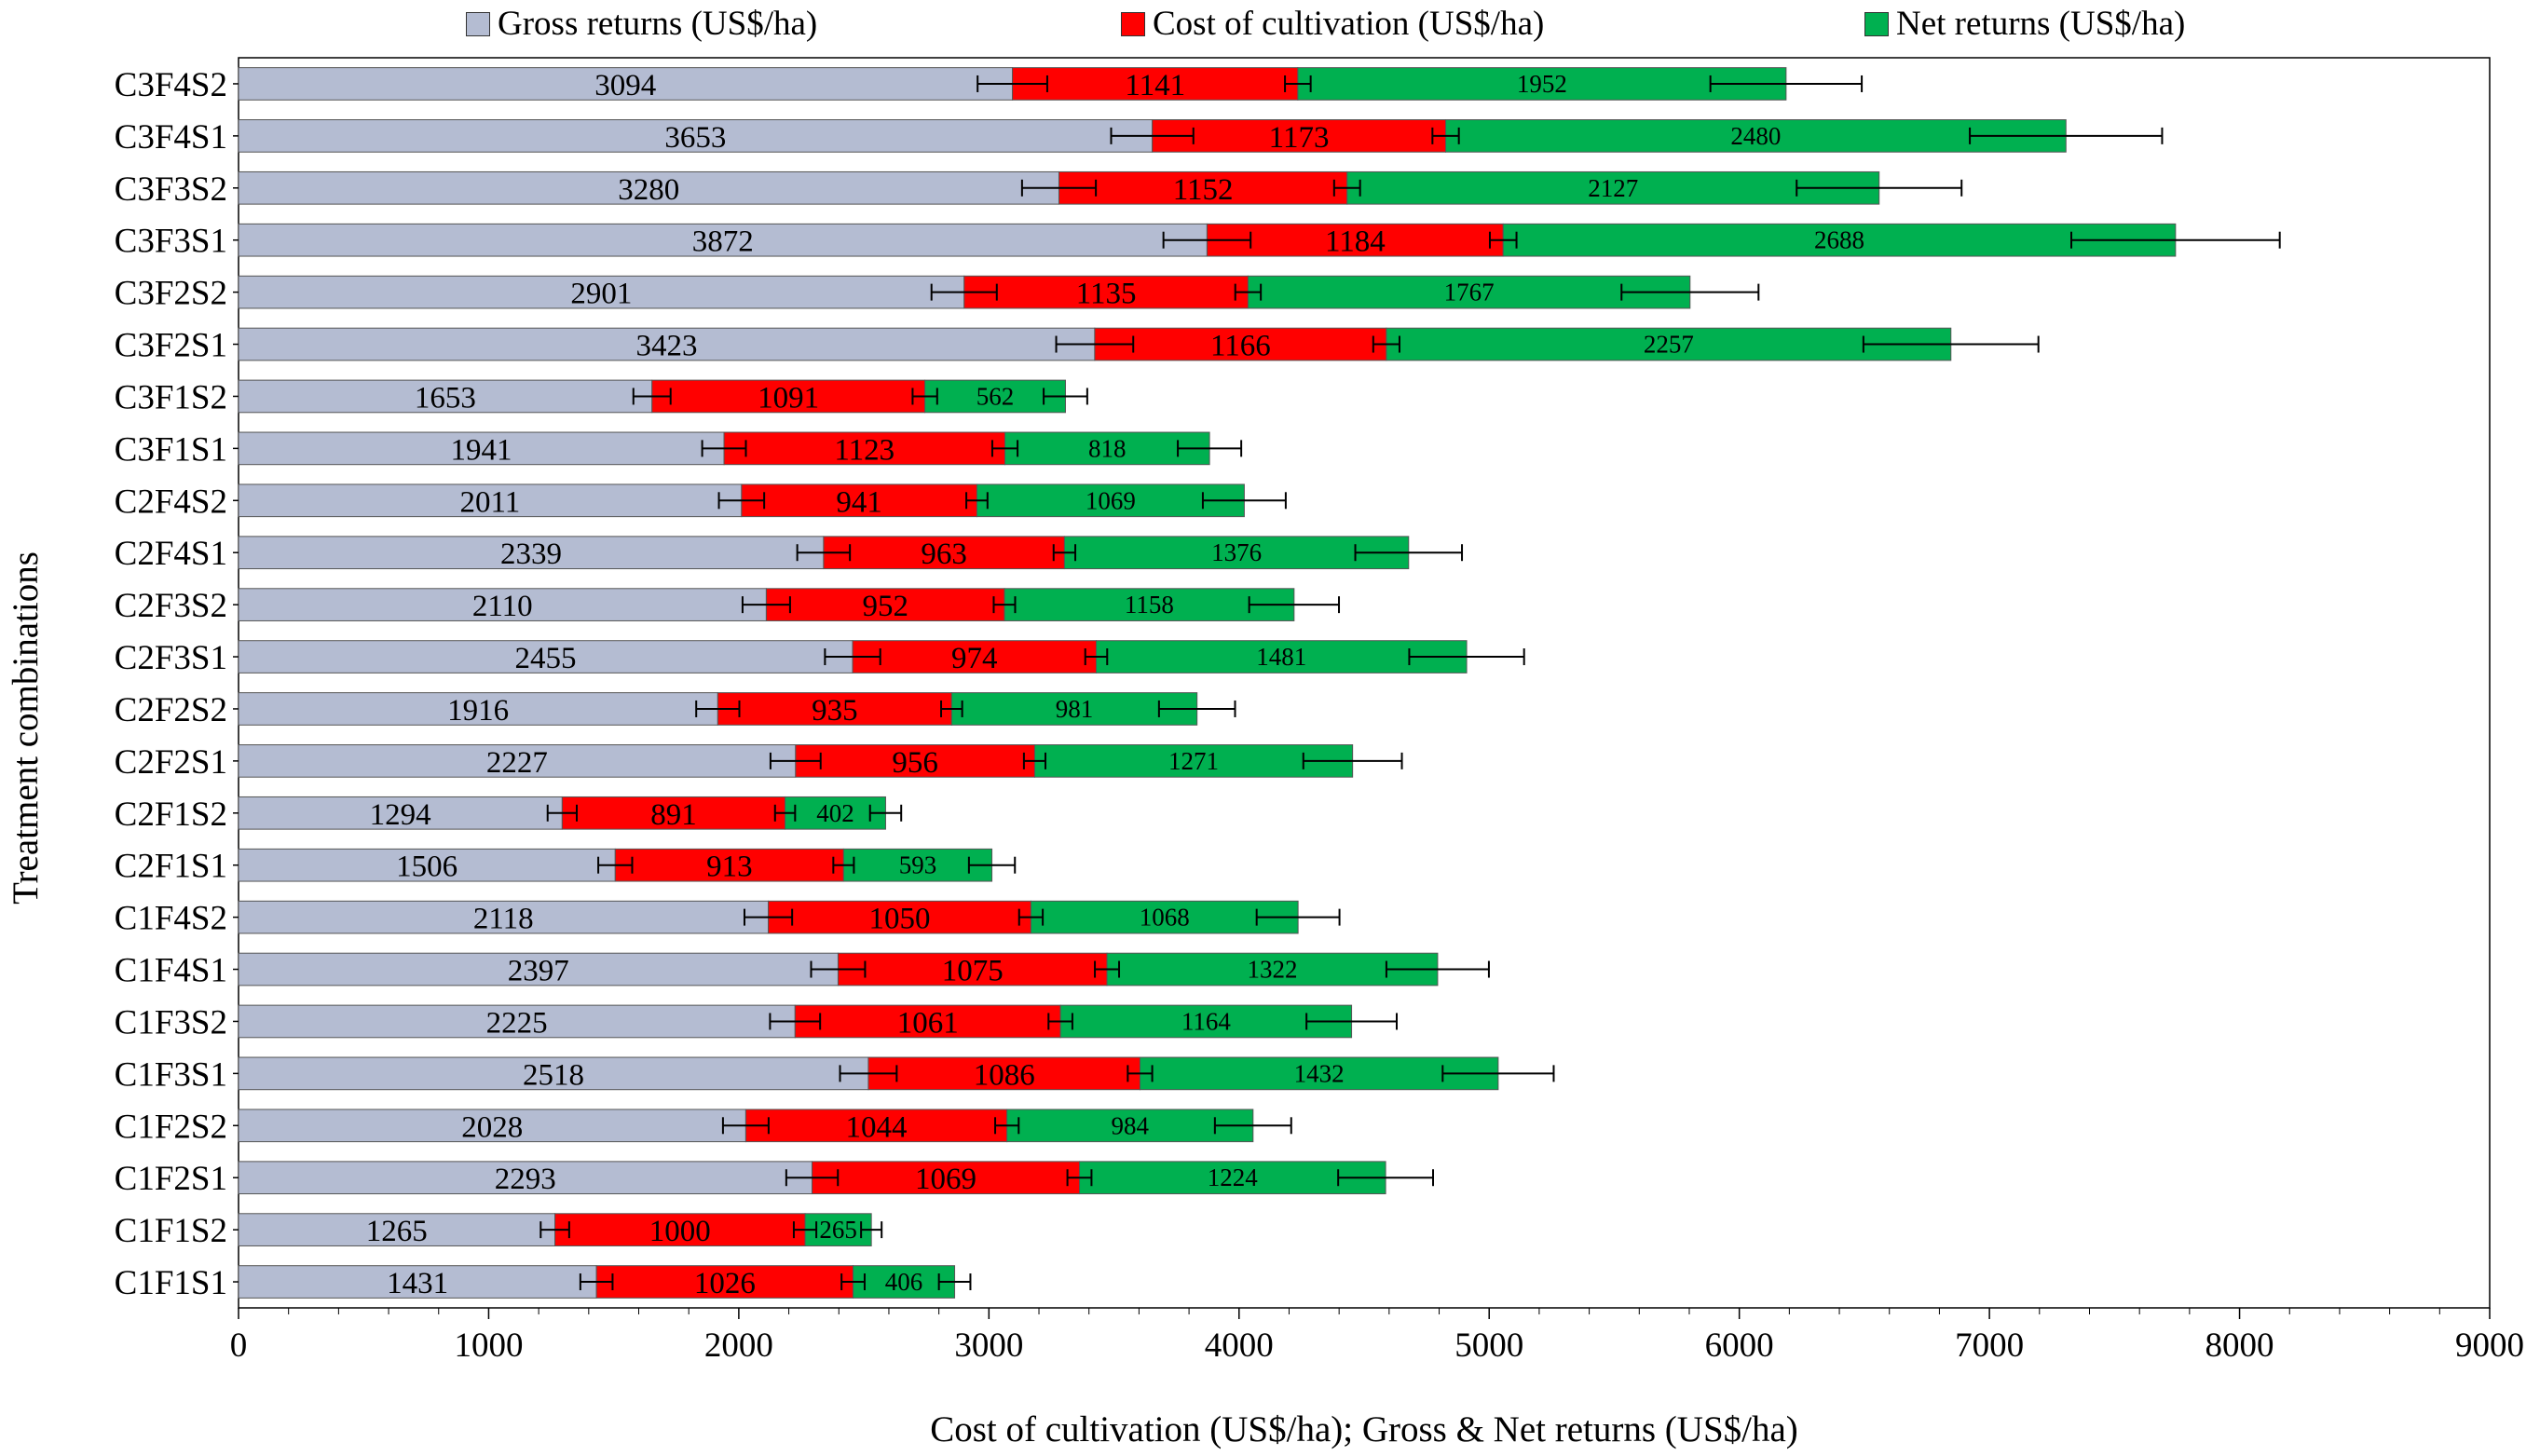 The width and height of the screenshot is (2540, 1456). I want to click on bar-C1F1S1-series2, so click(905, 1282).